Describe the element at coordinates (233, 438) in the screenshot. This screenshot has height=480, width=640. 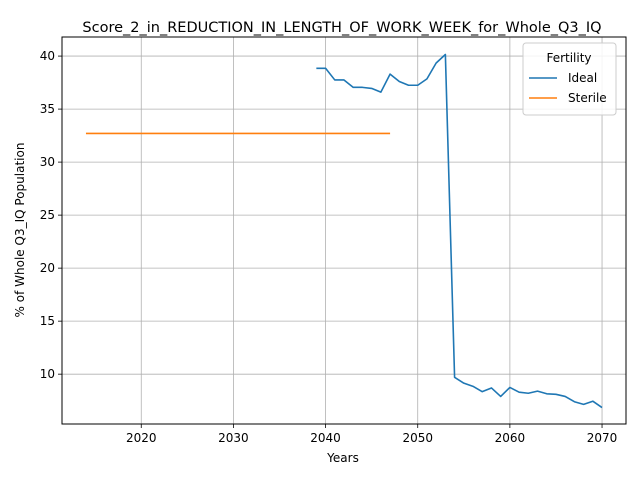
I see `x-tick-label: 2030` at that location.